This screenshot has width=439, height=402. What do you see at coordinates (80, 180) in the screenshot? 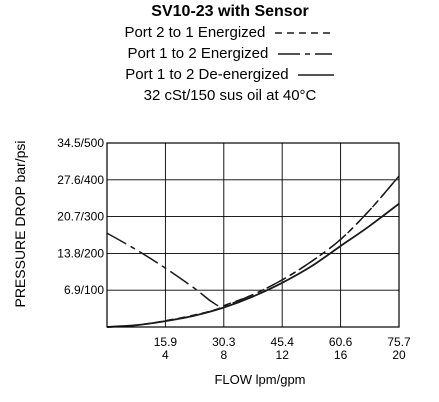
I see `y-tick-label: 27.6/400` at bounding box center [80, 180].